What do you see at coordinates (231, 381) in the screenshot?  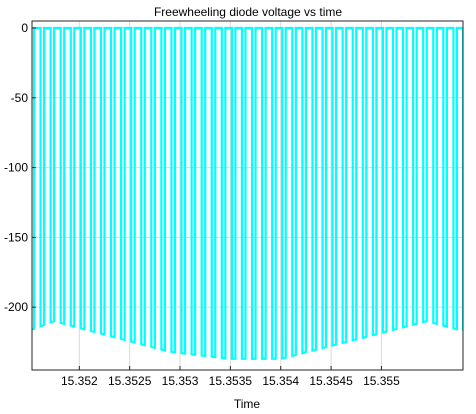 I see `x-tick-label: 15.3535` at bounding box center [231, 381].